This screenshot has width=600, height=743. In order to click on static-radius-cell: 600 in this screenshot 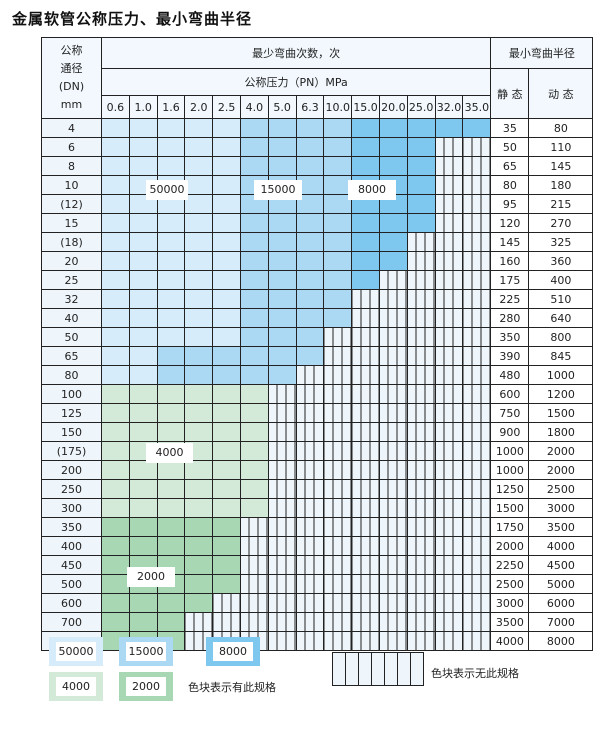, I will do `click(510, 394)`.